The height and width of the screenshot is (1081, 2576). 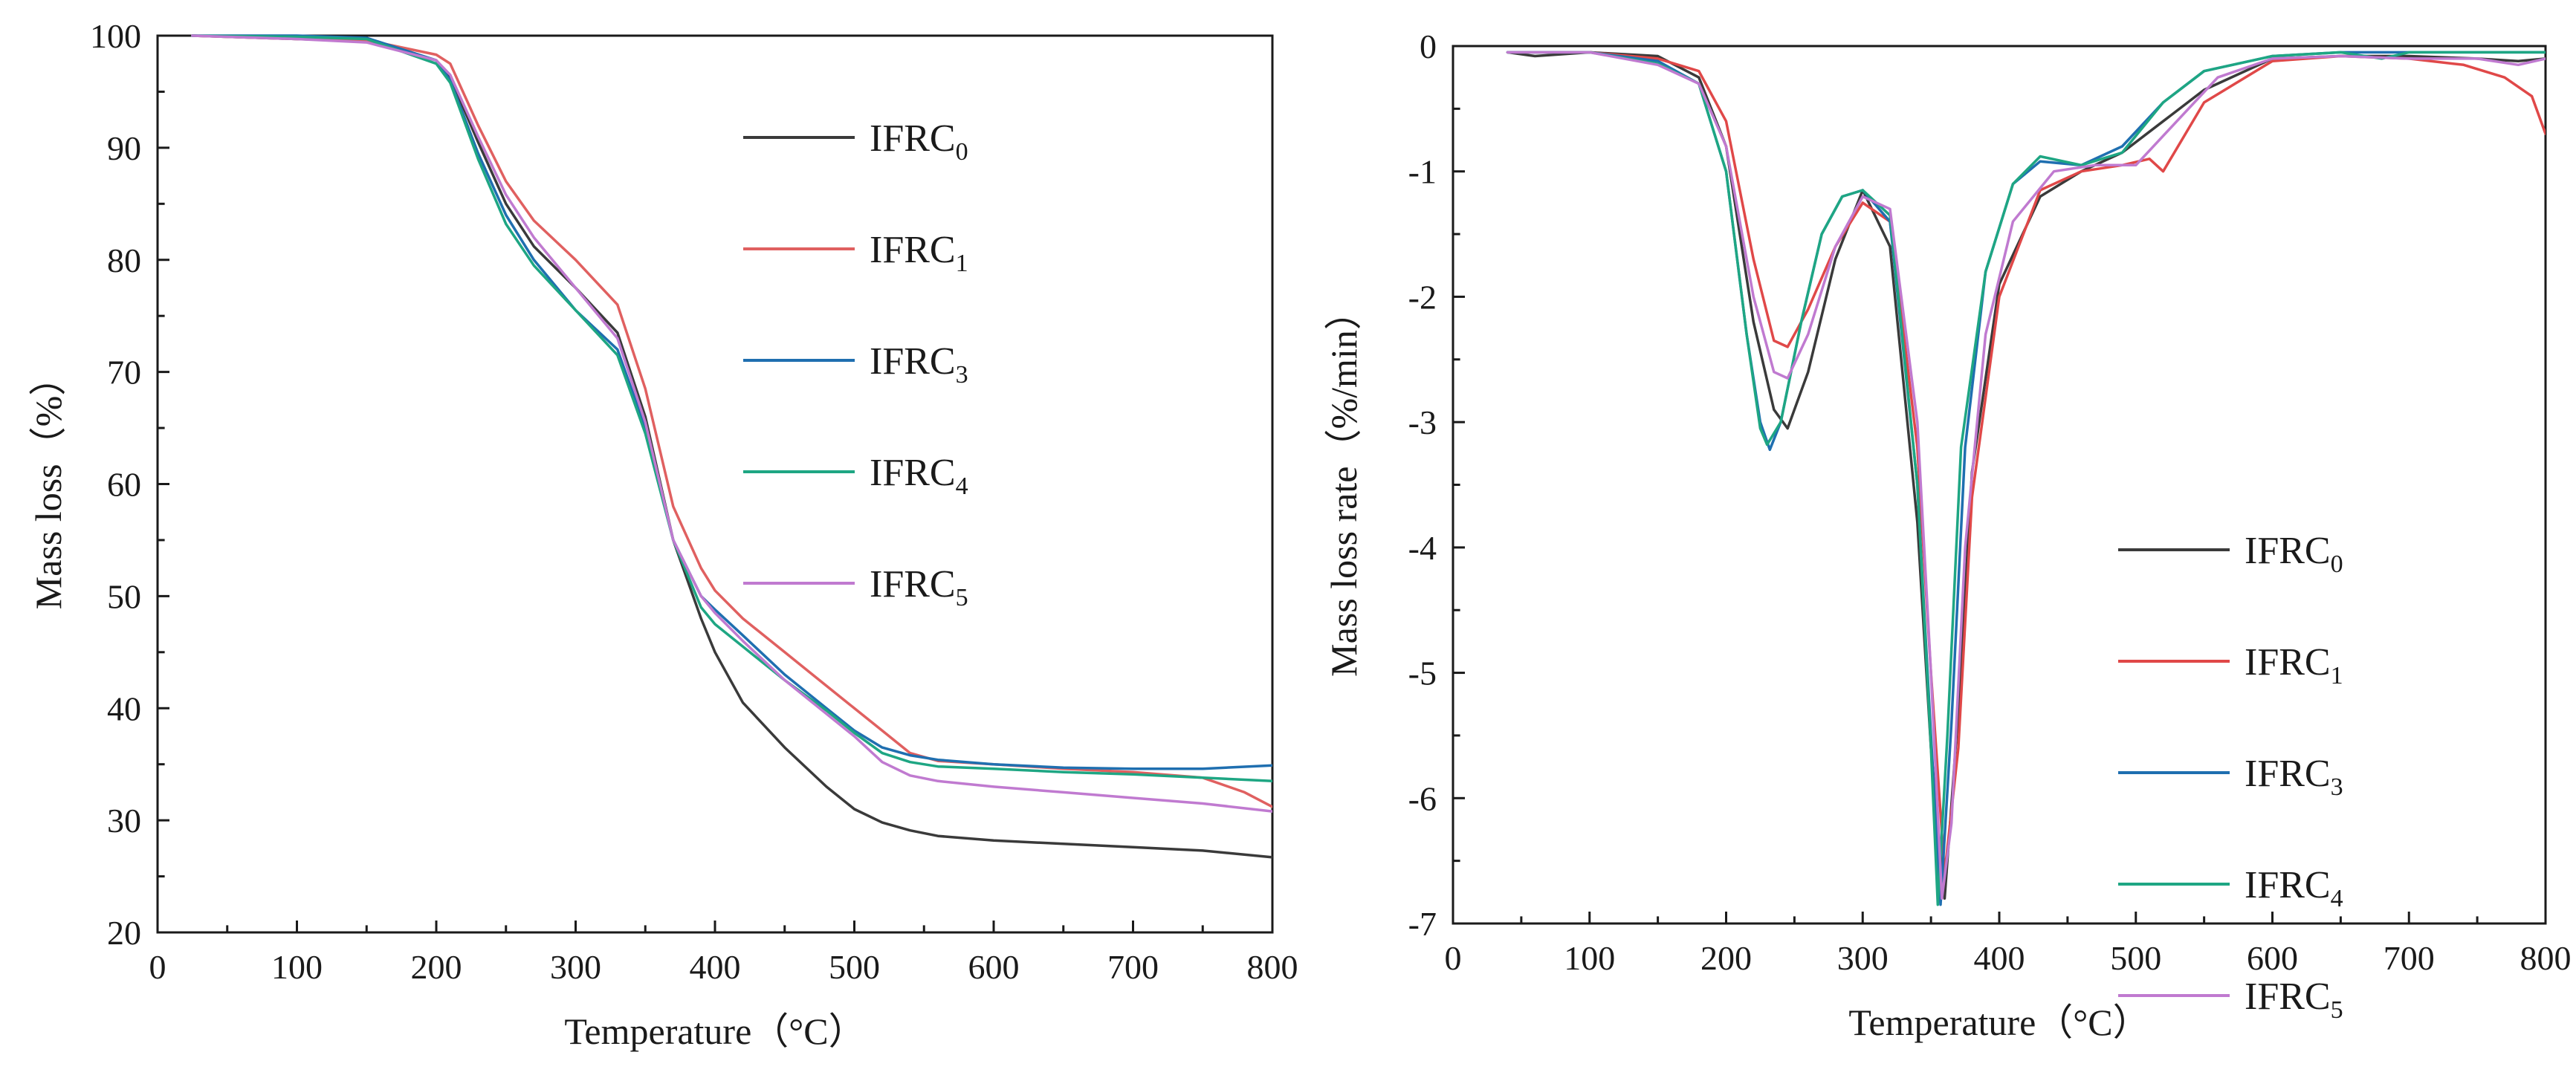 I want to click on y-tick-label: -6, so click(x=1422, y=798).